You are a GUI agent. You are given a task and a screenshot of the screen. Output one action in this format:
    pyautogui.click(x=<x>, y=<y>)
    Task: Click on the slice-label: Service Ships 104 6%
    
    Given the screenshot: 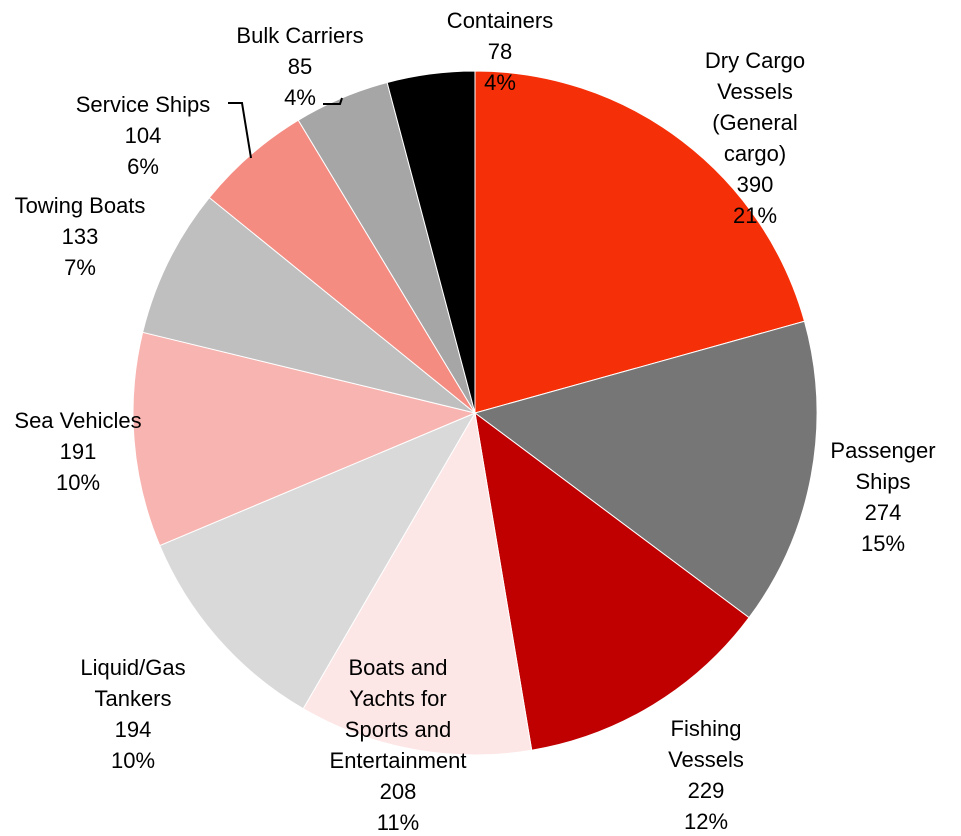 What is the action you would take?
    pyautogui.click(x=143, y=135)
    